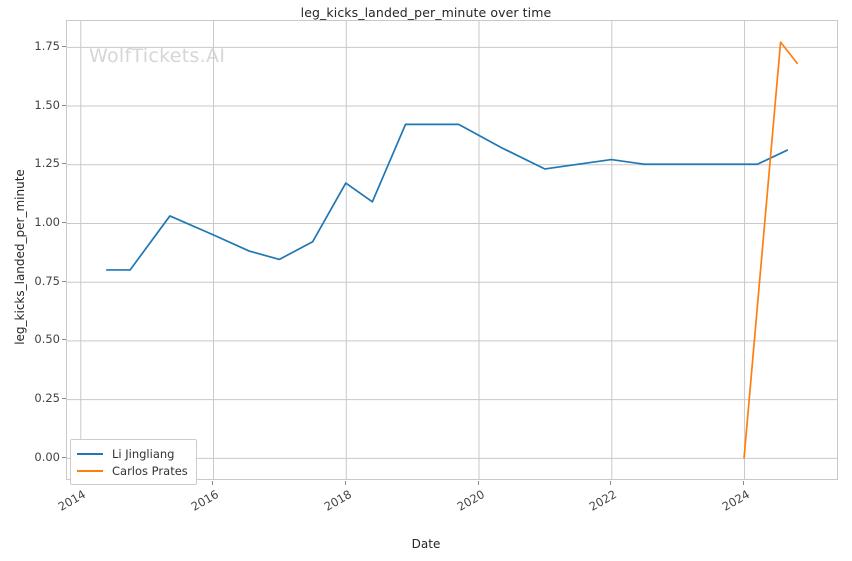 The height and width of the screenshot is (561, 852). I want to click on chart-title: leg_kicks_landed_per_minute over time, so click(426, 12).